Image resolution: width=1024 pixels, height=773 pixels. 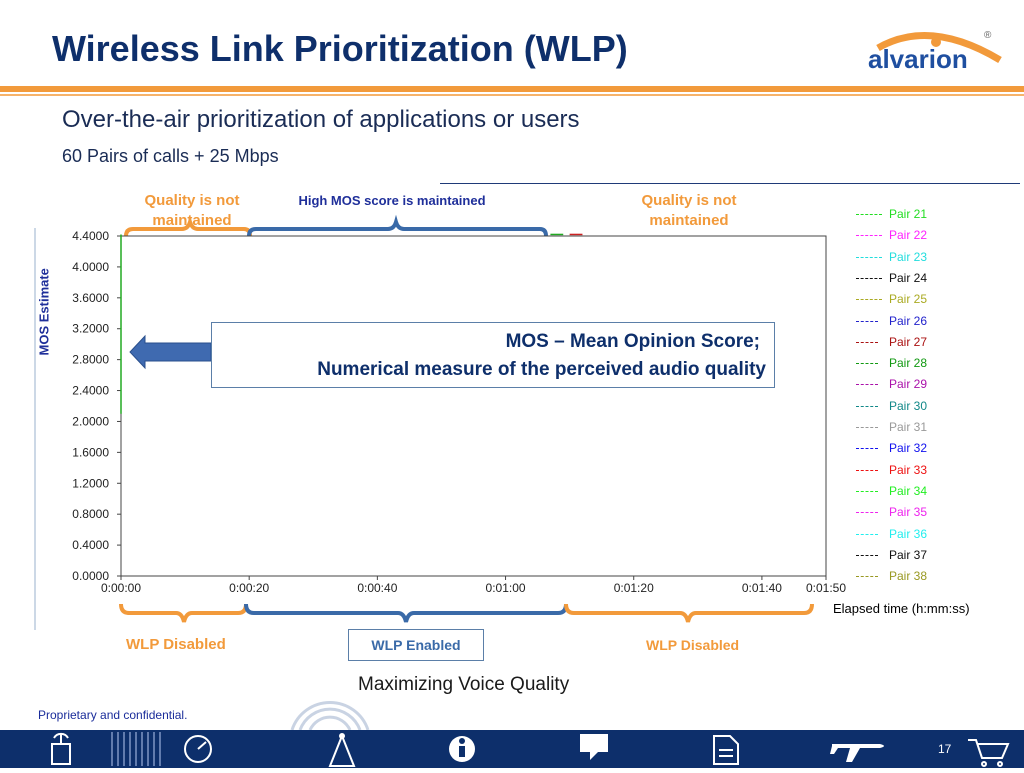 I want to click on legend-item: Pair 31, so click(x=927, y=428).